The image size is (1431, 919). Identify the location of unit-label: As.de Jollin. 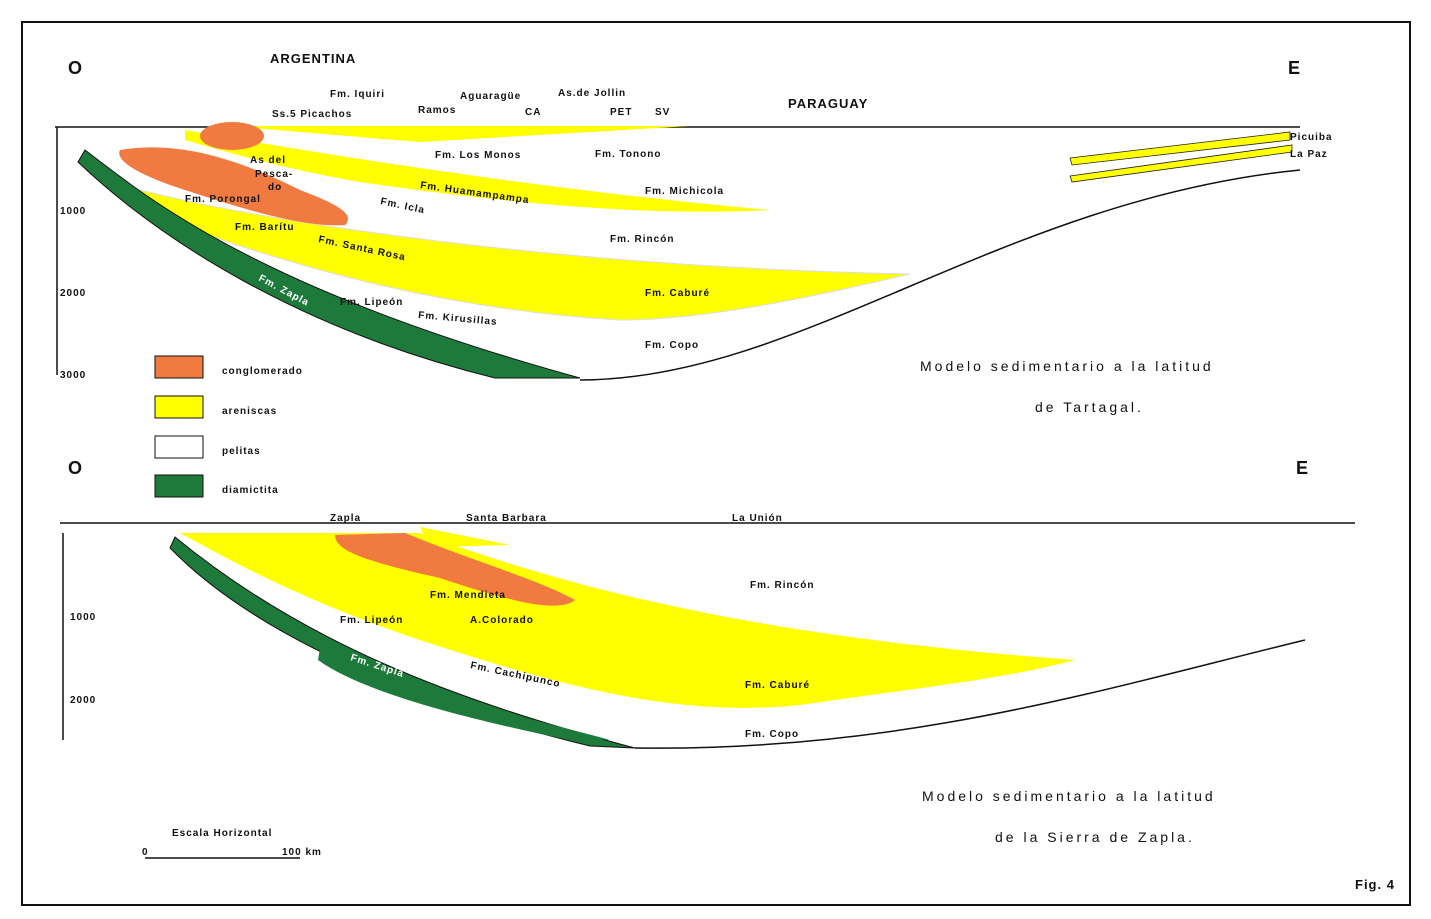
(592, 93).